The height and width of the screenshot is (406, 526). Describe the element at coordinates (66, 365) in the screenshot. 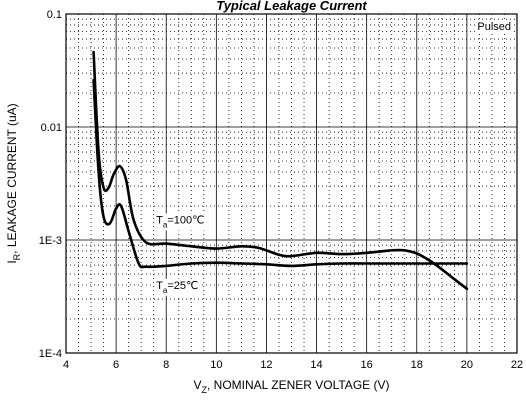

I see `x-tick-label: 4` at that location.